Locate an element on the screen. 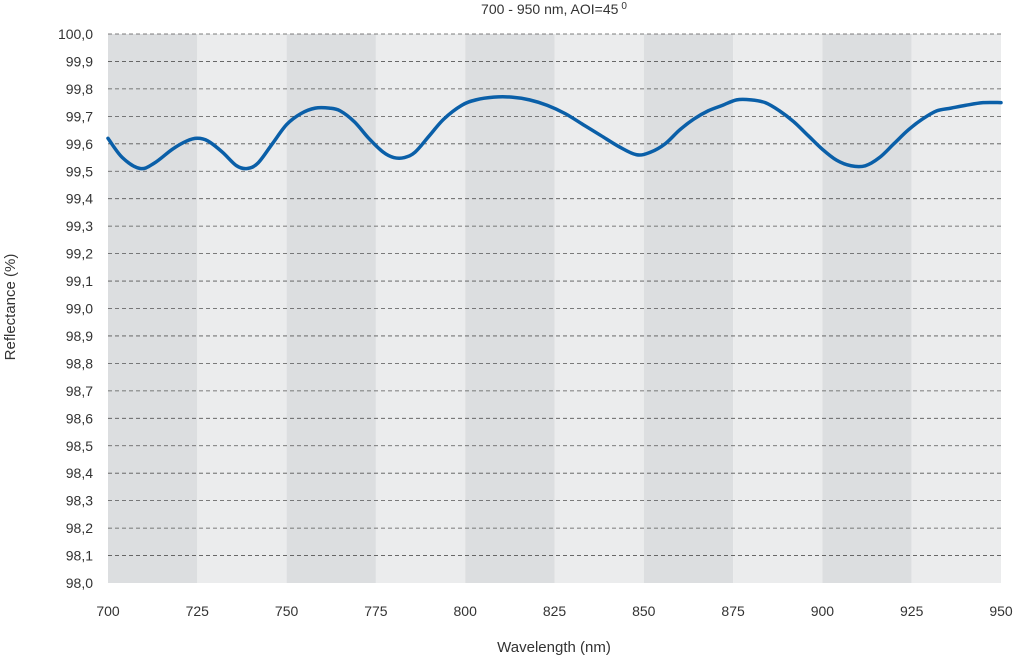 Image resolution: width=1024 pixels, height=658 pixels. y-tick-label: 99,5 is located at coordinates (79, 171).